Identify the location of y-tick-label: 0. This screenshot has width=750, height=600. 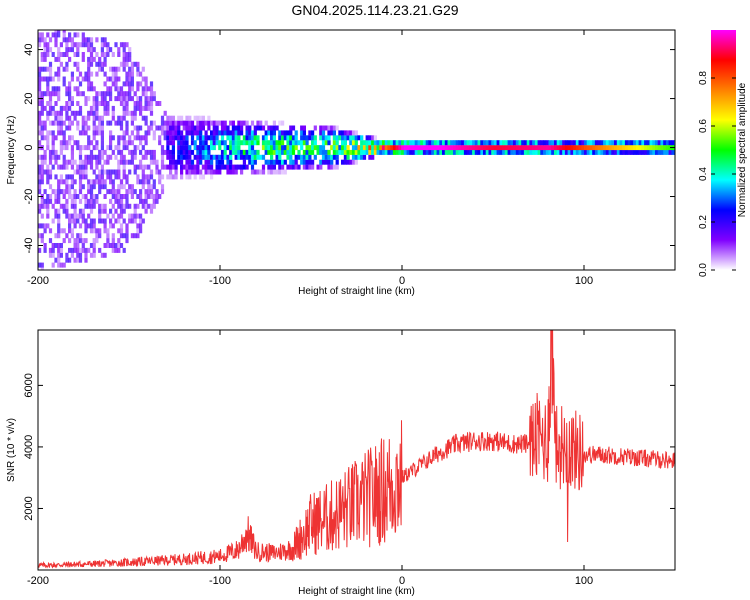
(29, 147).